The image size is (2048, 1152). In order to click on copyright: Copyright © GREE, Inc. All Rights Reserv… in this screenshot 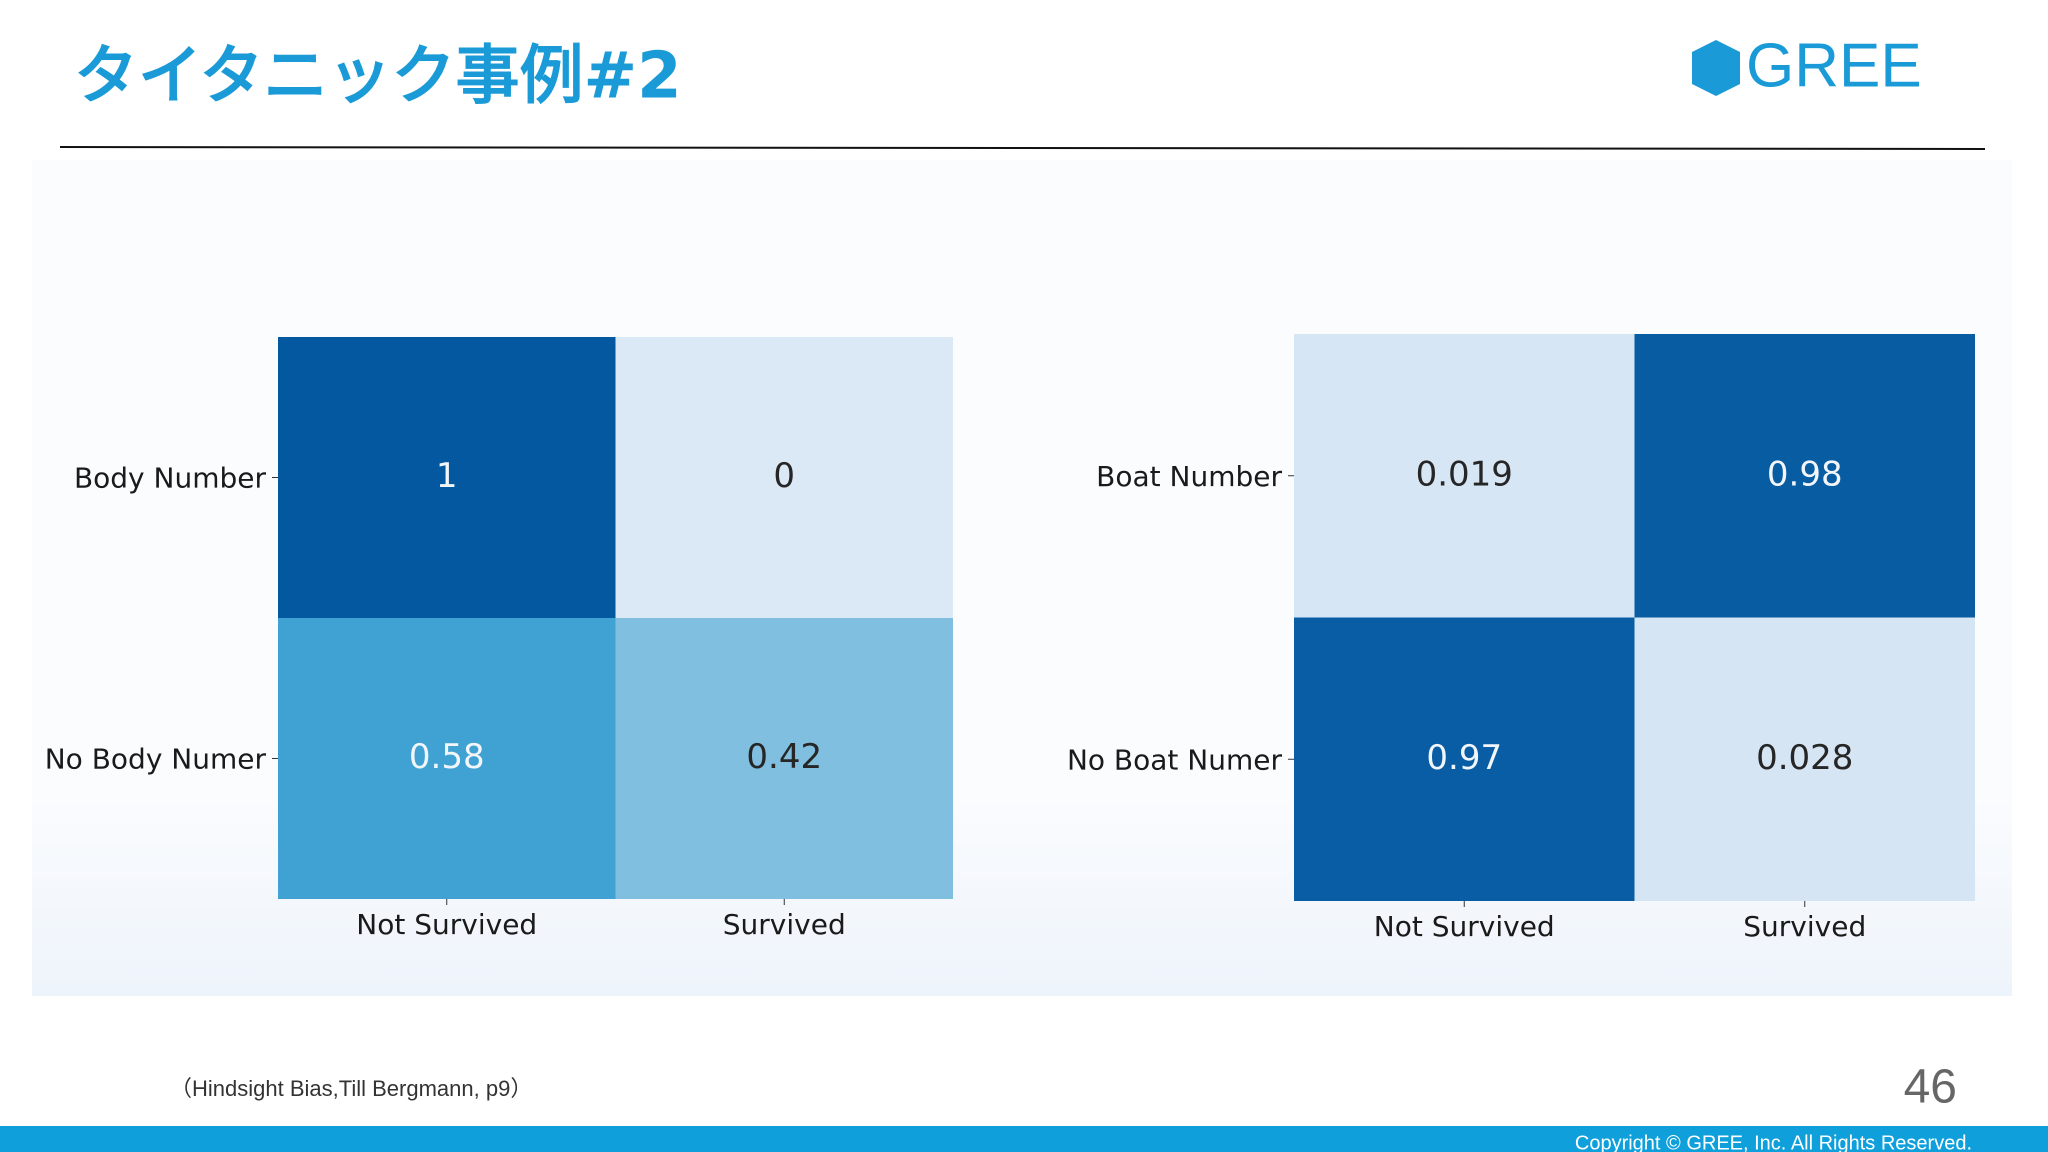, I will do `click(1773, 1142)`.